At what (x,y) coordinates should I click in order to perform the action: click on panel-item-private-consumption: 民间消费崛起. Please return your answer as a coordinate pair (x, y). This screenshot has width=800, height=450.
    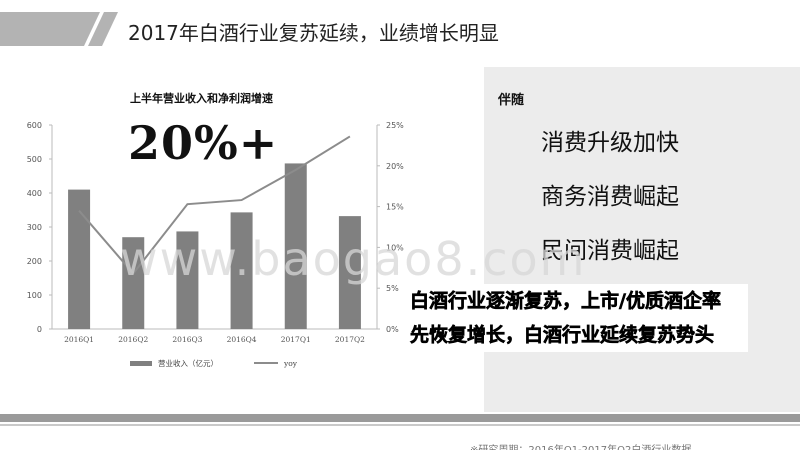
    Looking at the image, I should click on (610, 251).